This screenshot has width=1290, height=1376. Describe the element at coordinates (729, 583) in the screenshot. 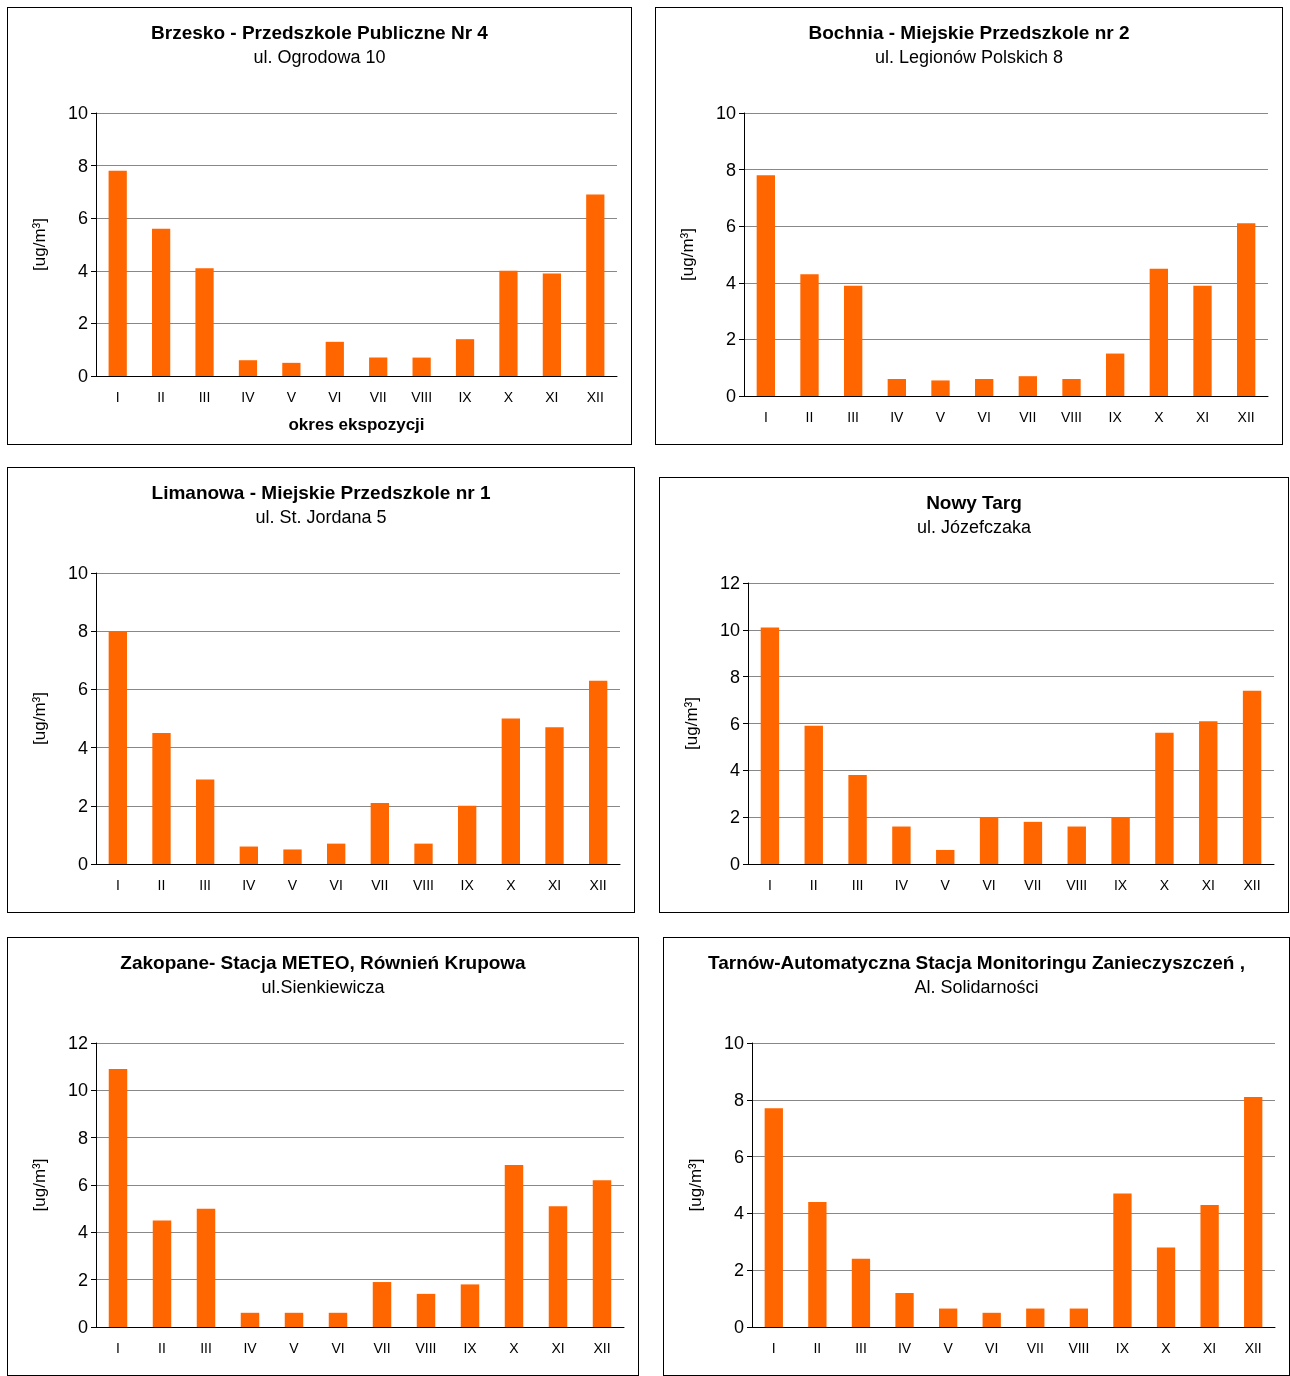

I see `y-tick-label: 12` at that location.